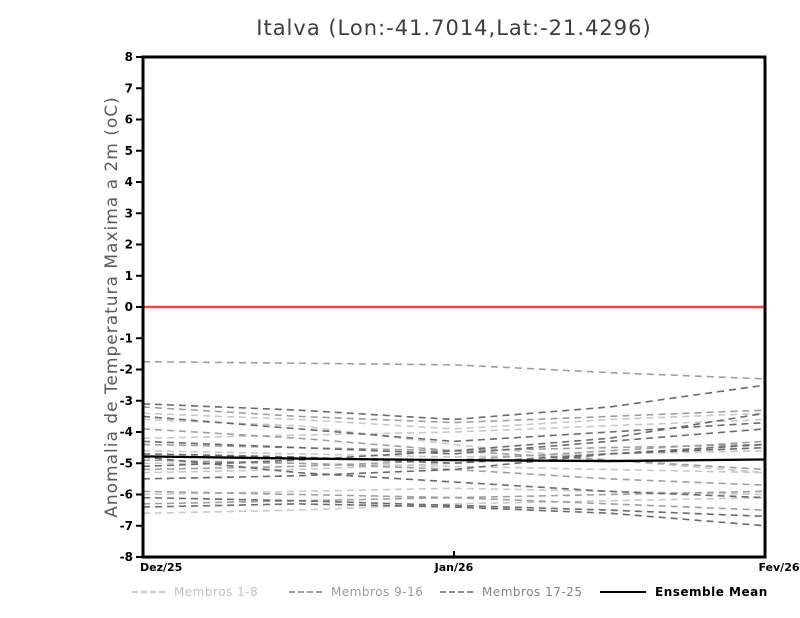 This screenshot has width=800, height=618. I want to click on y-tick-label: -4, so click(126, 432).